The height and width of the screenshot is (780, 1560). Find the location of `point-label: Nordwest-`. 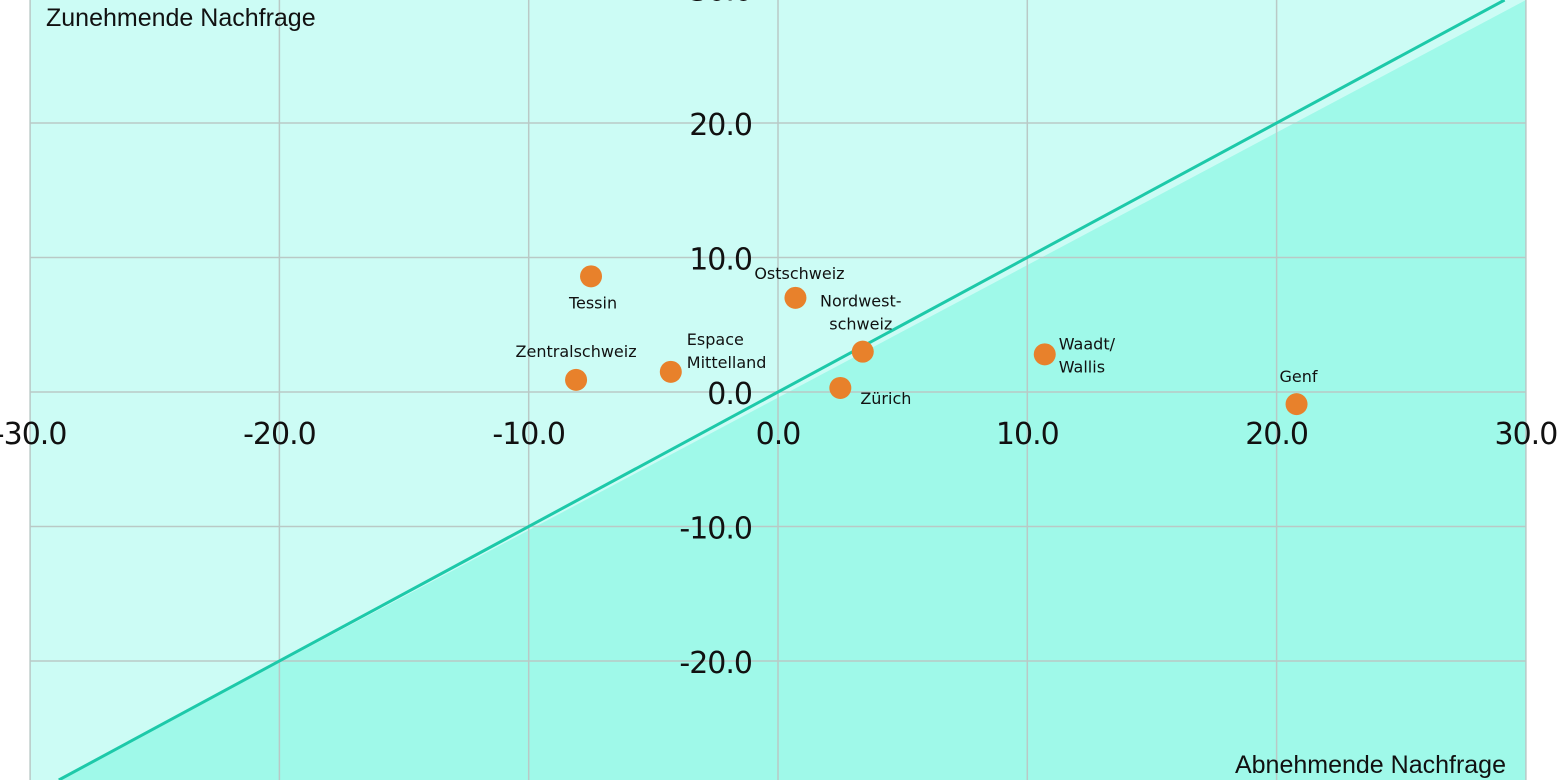

point-label: Nordwest- is located at coordinates (861, 301).